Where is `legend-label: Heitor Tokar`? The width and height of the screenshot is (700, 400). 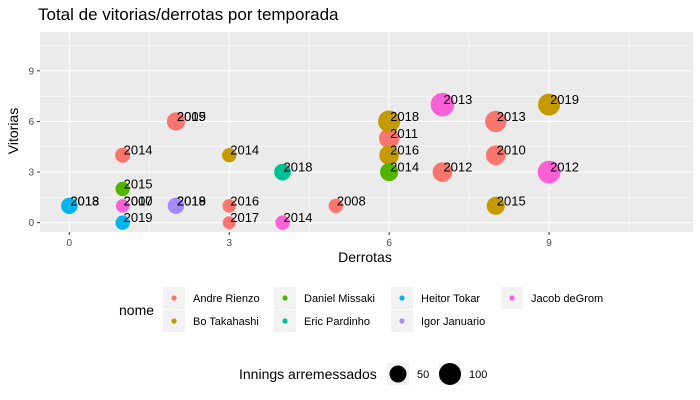 legend-label: Heitor Tokar is located at coordinates (450, 299).